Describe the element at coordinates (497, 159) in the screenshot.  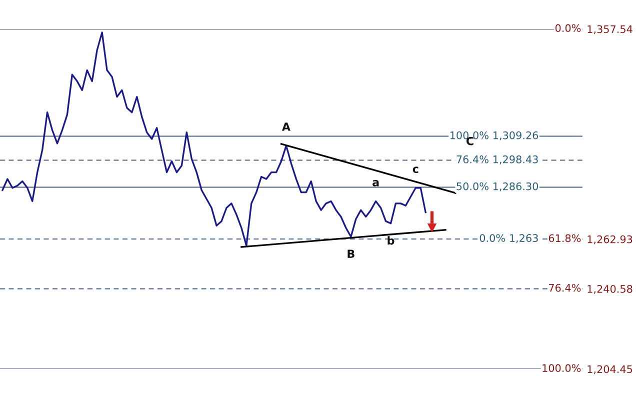
I see `ref-line-label: 76.4% 1,298.43` at that location.